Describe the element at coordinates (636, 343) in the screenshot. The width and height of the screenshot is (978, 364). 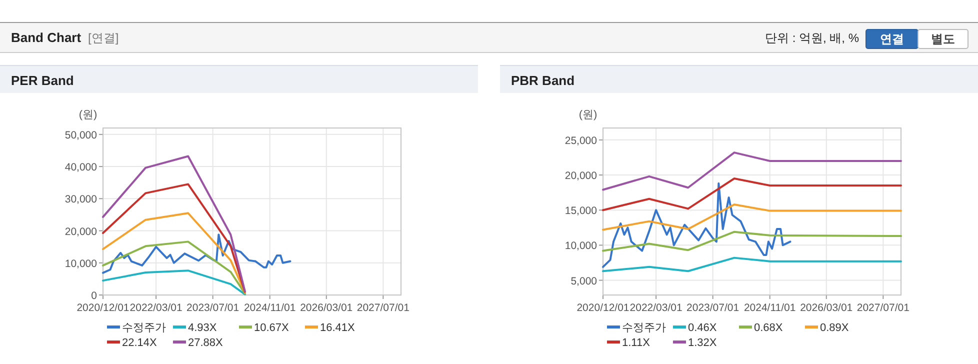
I see `legend-label: 1.11X` at that location.